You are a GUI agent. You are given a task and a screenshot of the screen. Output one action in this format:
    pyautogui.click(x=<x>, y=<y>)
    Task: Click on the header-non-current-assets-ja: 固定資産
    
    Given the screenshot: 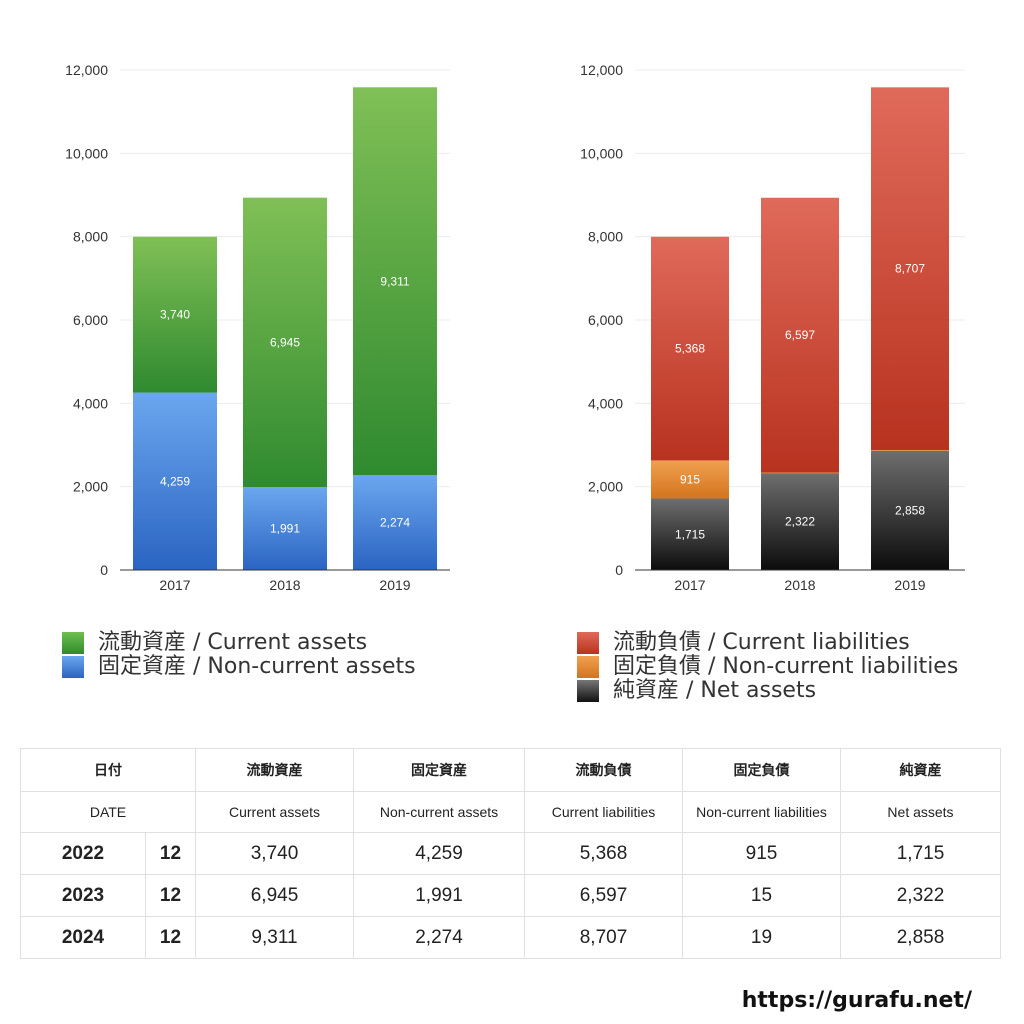 What is the action you would take?
    pyautogui.click(x=439, y=770)
    